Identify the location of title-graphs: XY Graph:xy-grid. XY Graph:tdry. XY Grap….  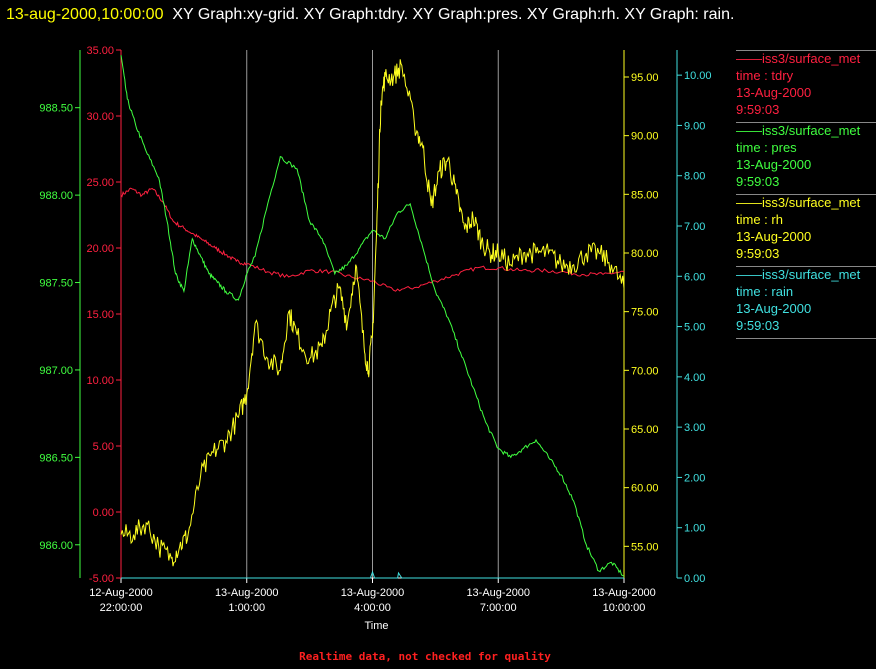
(453, 14).